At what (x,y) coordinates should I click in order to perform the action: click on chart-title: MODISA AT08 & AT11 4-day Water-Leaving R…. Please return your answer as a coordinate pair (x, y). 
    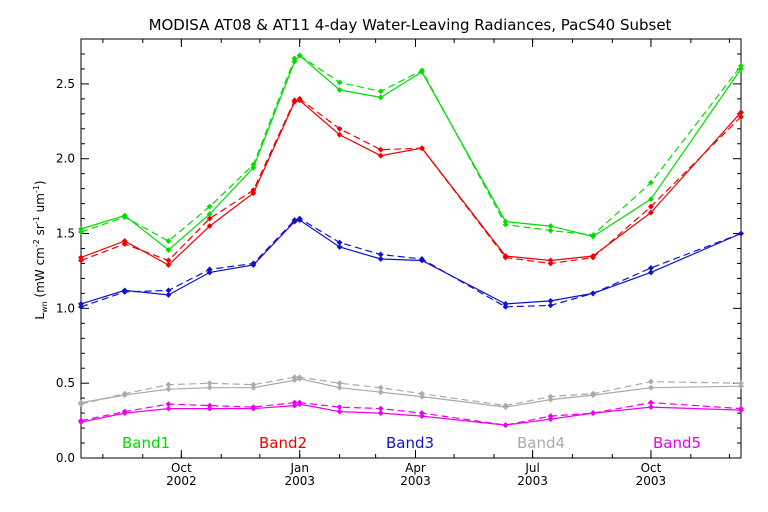
    Looking at the image, I should click on (410, 25).